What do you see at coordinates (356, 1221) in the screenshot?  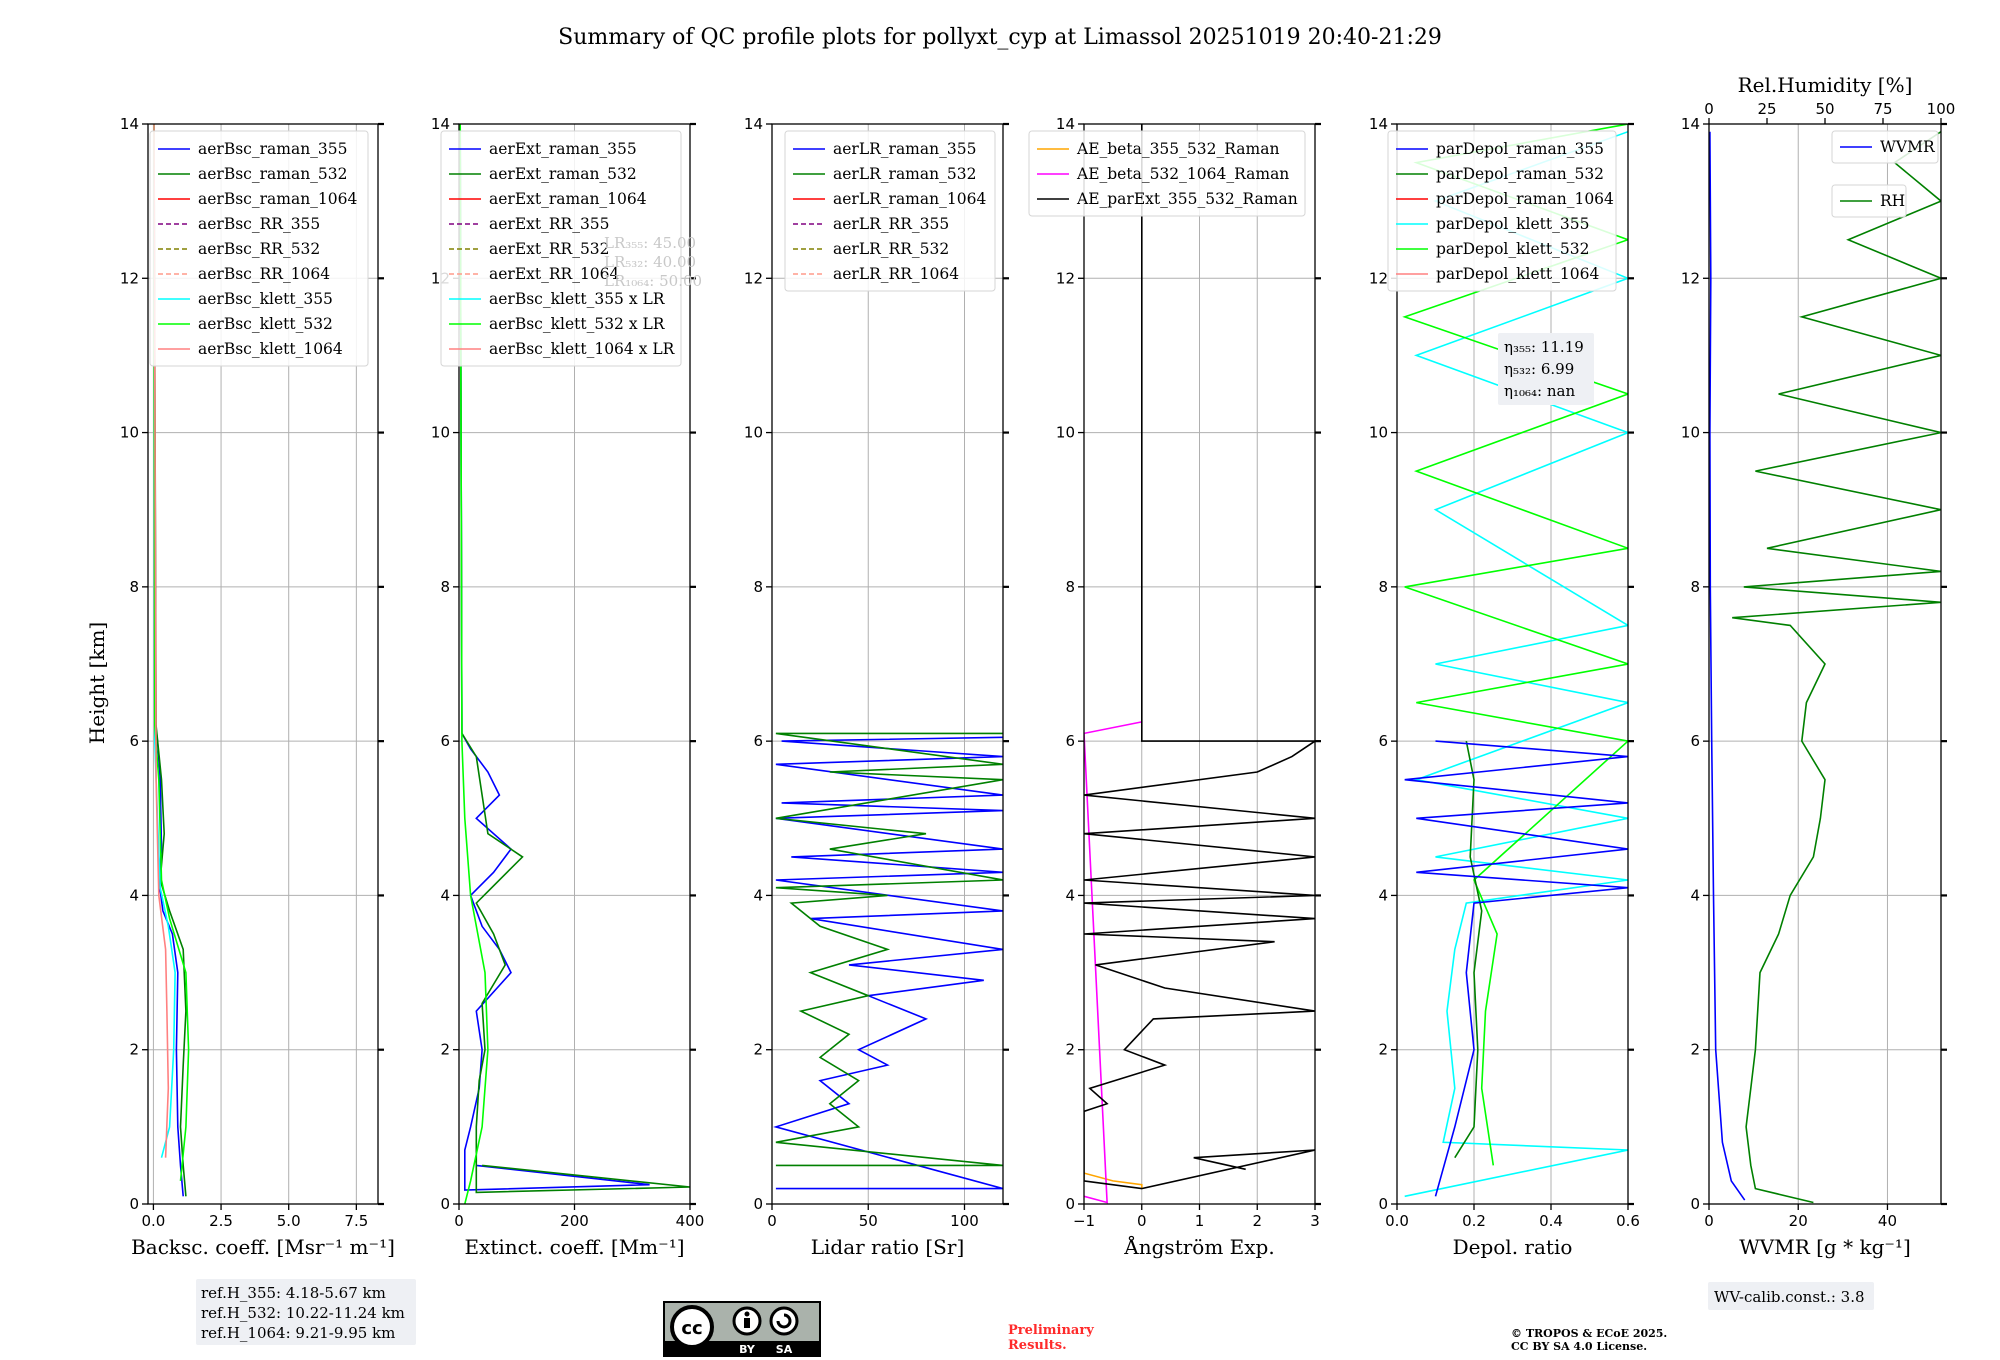 I see `x-tick-label: 7.5` at bounding box center [356, 1221].